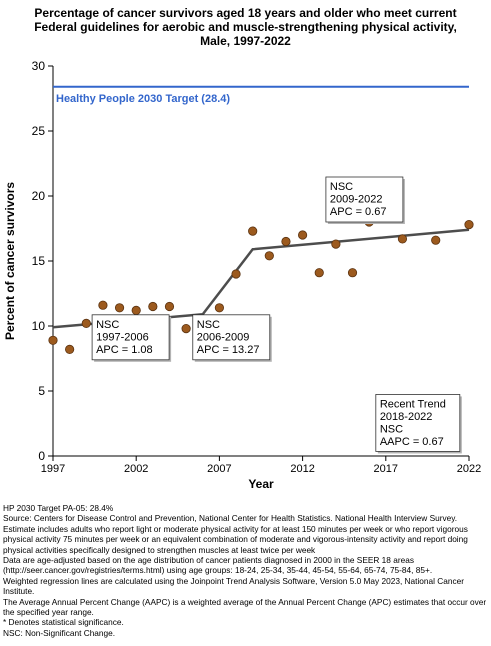 This screenshot has width=491, height=646. Describe the element at coordinates (261, 278) in the screenshot. I see `trend-line` at that location.